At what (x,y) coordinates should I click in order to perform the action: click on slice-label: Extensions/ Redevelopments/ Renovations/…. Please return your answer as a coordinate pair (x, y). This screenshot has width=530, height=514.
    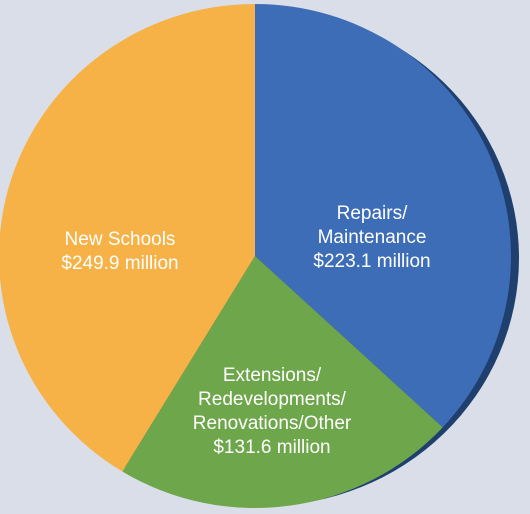
    Looking at the image, I should click on (272, 412).